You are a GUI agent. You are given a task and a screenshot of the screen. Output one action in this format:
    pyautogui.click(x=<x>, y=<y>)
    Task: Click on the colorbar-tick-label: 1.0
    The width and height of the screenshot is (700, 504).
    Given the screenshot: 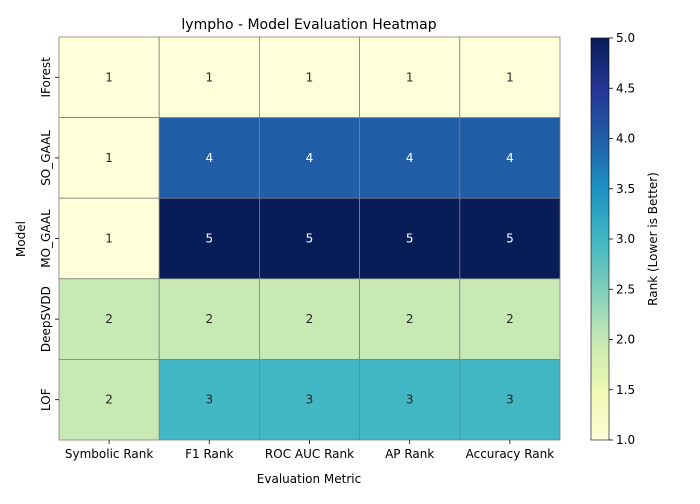 What is the action you would take?
    pyautogui.click(x=625, y=440)
    